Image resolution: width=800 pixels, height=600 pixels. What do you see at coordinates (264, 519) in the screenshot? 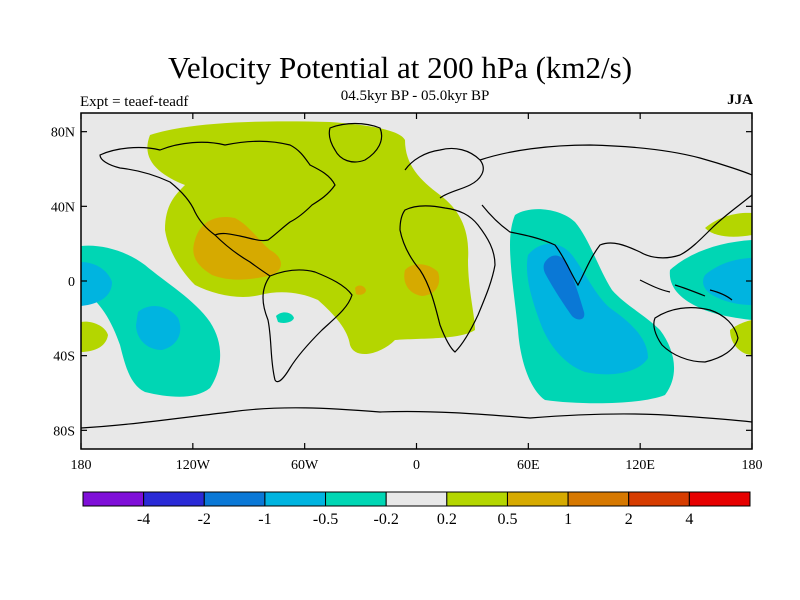
I see `colorbar-label: -1` at bounding box center [264, 519].